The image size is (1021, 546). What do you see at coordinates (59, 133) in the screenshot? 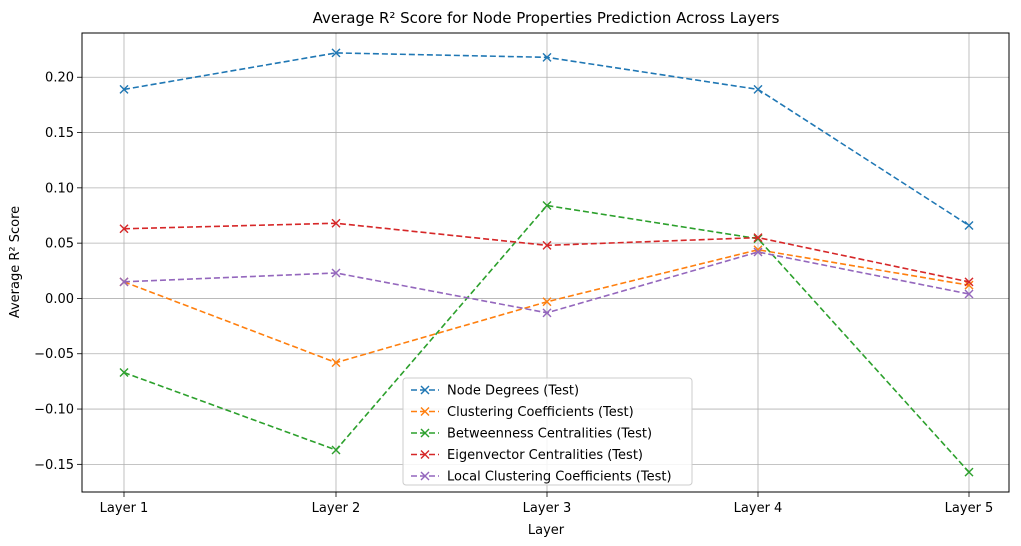
I see `y-tick-label: 0.15` at bounding box center [59, 133].